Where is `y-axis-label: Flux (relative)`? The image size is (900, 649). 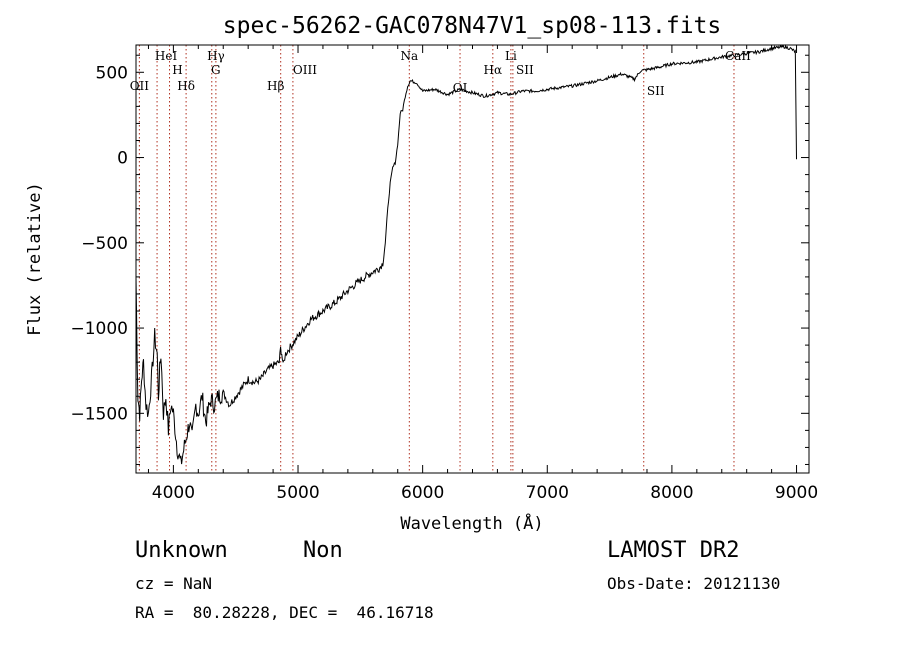
y-axis-label: Flux (relative) is located at coordinates (35, 259).